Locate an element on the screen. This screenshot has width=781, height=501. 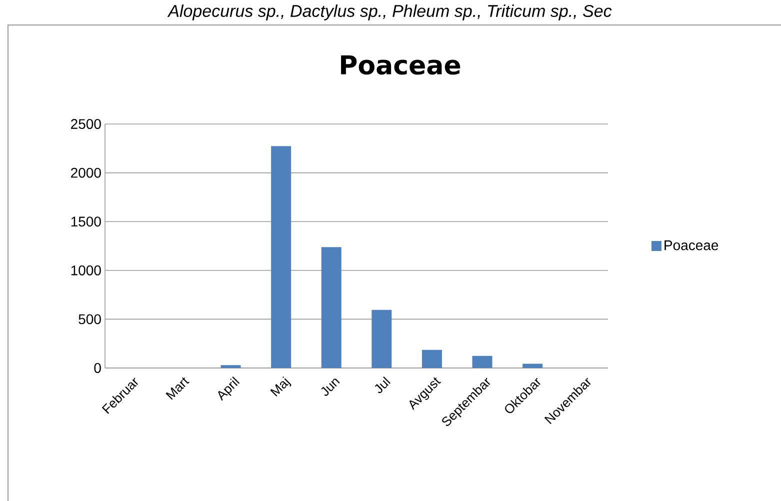
chart-title: Poaceae is located at coordinates (400, 65).